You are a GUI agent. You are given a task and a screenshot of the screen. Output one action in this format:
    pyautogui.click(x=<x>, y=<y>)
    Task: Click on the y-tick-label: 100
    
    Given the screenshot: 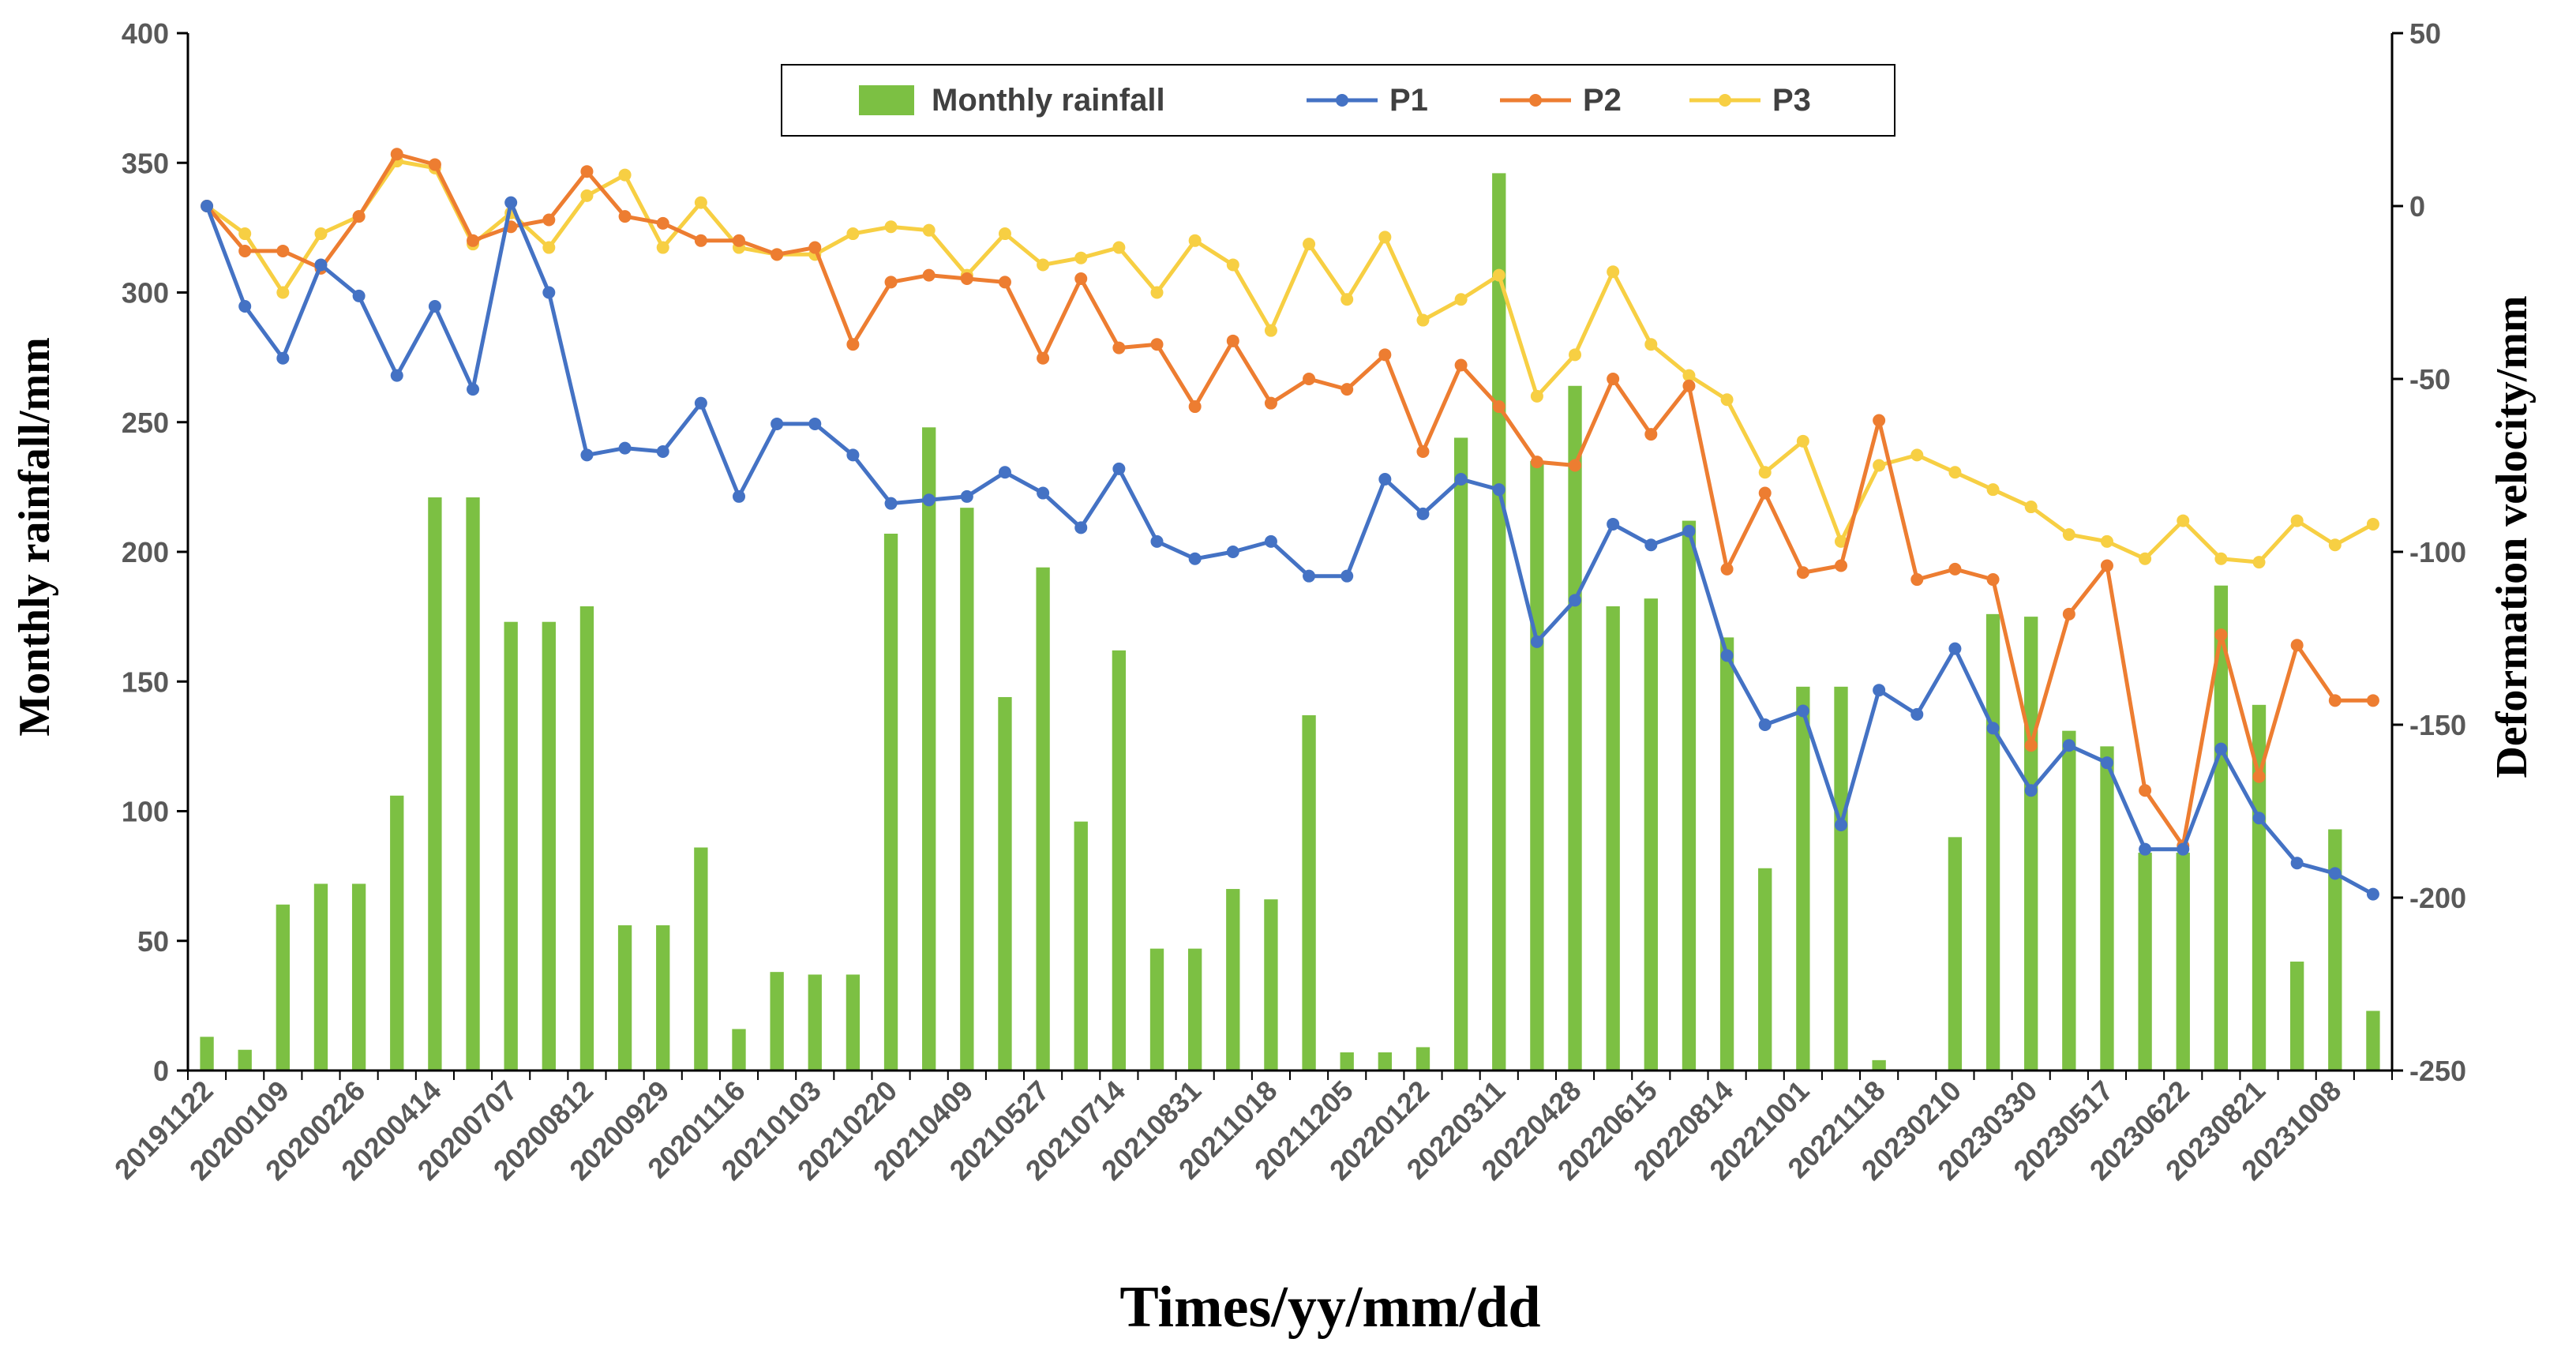 What is the action you would take?
    pyautogui.click(x=145, y=812)
    